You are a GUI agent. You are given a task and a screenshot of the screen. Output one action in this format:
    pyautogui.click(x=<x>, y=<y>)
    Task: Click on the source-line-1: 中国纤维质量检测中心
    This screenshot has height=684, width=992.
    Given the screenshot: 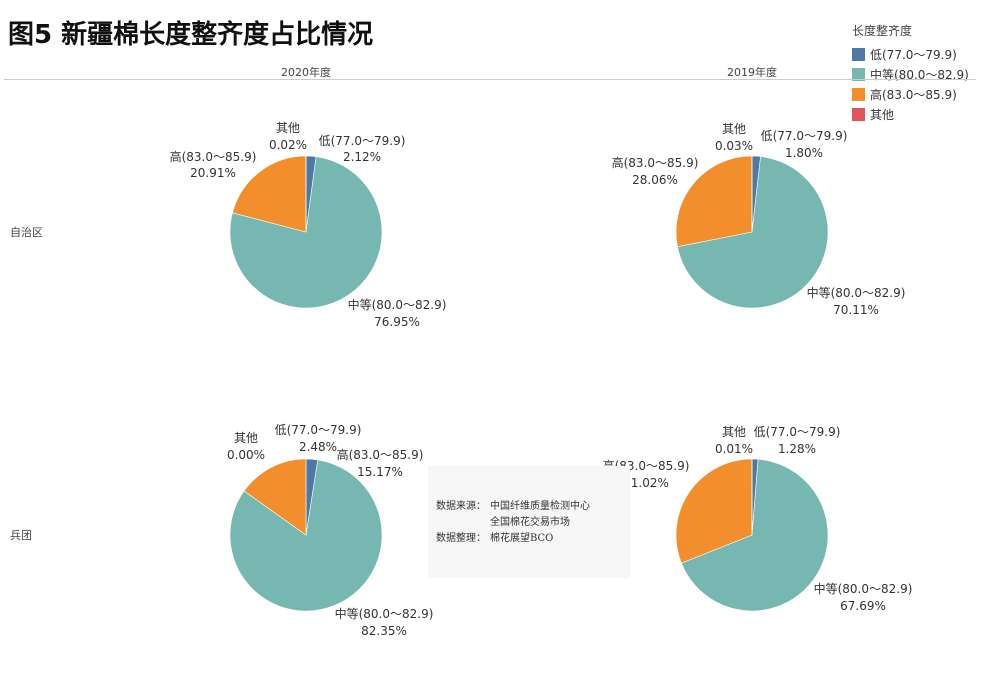 What is the action you would take?
    pyautogui.click(x=540, y=506)
    